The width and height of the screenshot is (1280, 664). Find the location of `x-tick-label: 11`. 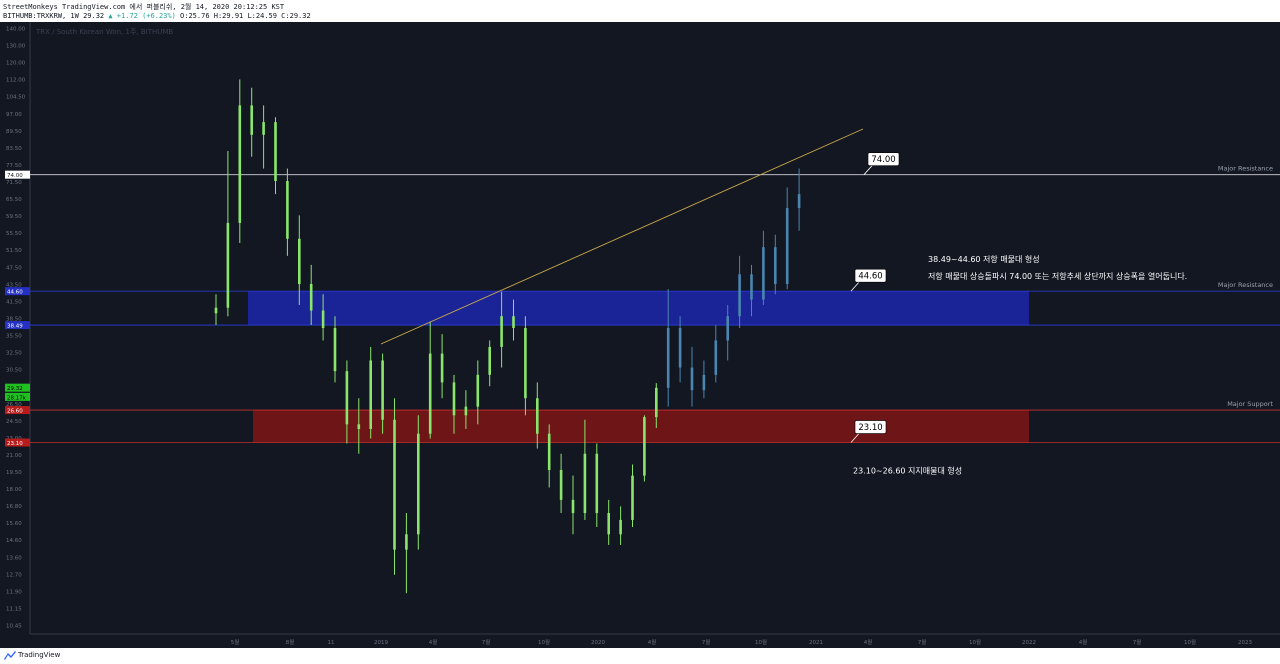

x-tick-label: 11 is located at coordinates (331, 643).